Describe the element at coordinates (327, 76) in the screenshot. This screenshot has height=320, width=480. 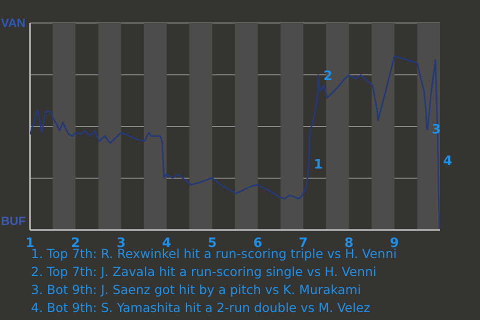
I see `annotation: 2` at that location.